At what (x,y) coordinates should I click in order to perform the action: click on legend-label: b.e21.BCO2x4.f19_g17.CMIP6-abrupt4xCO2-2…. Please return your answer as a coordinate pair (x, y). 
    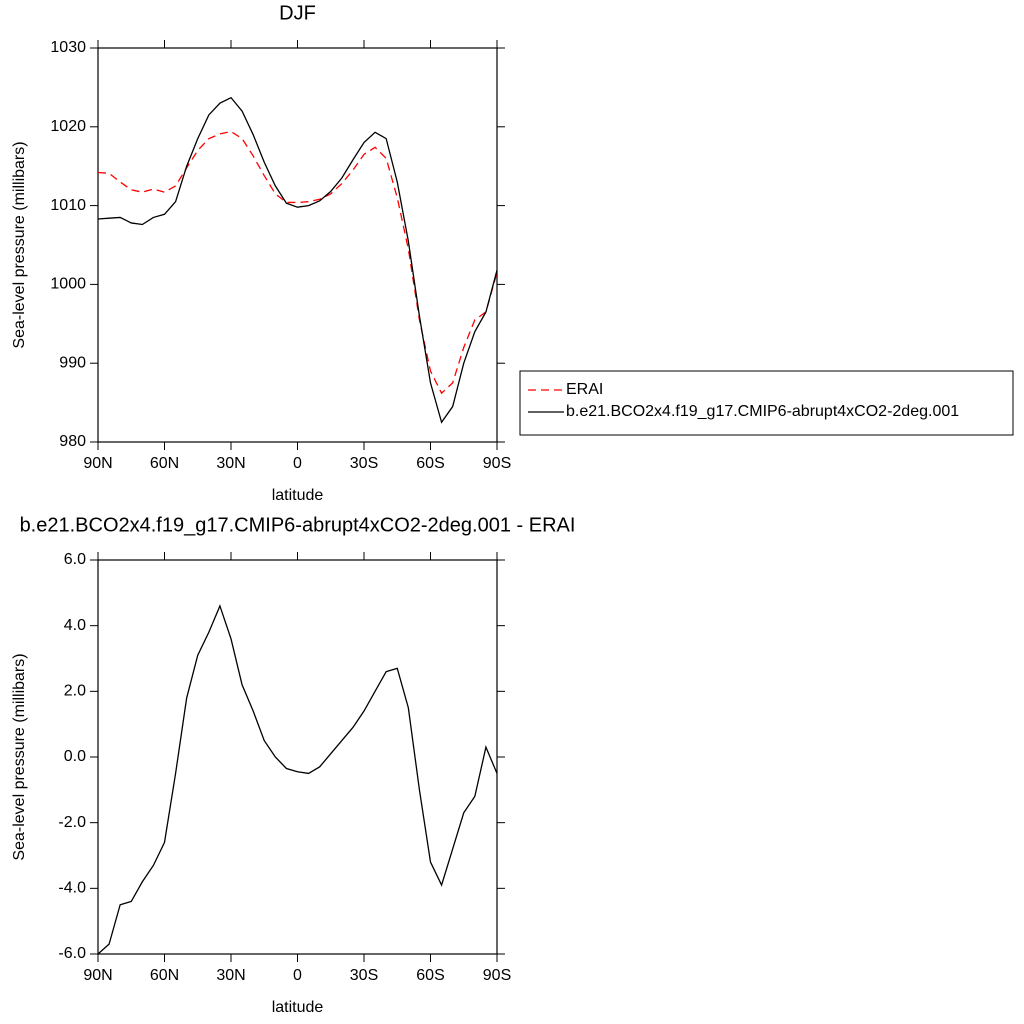
    Looking at the image, I should click on (762, 411).